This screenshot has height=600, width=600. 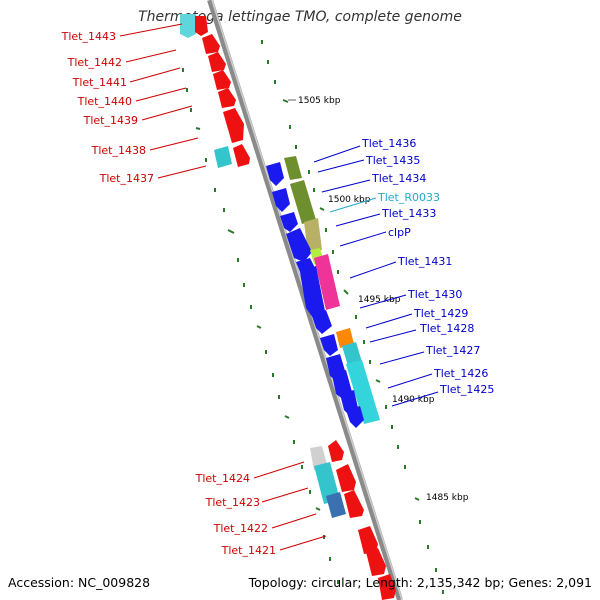 I want to click on gene-label-tlet-1430: Tlet_1430, so click(x=434, y=294).